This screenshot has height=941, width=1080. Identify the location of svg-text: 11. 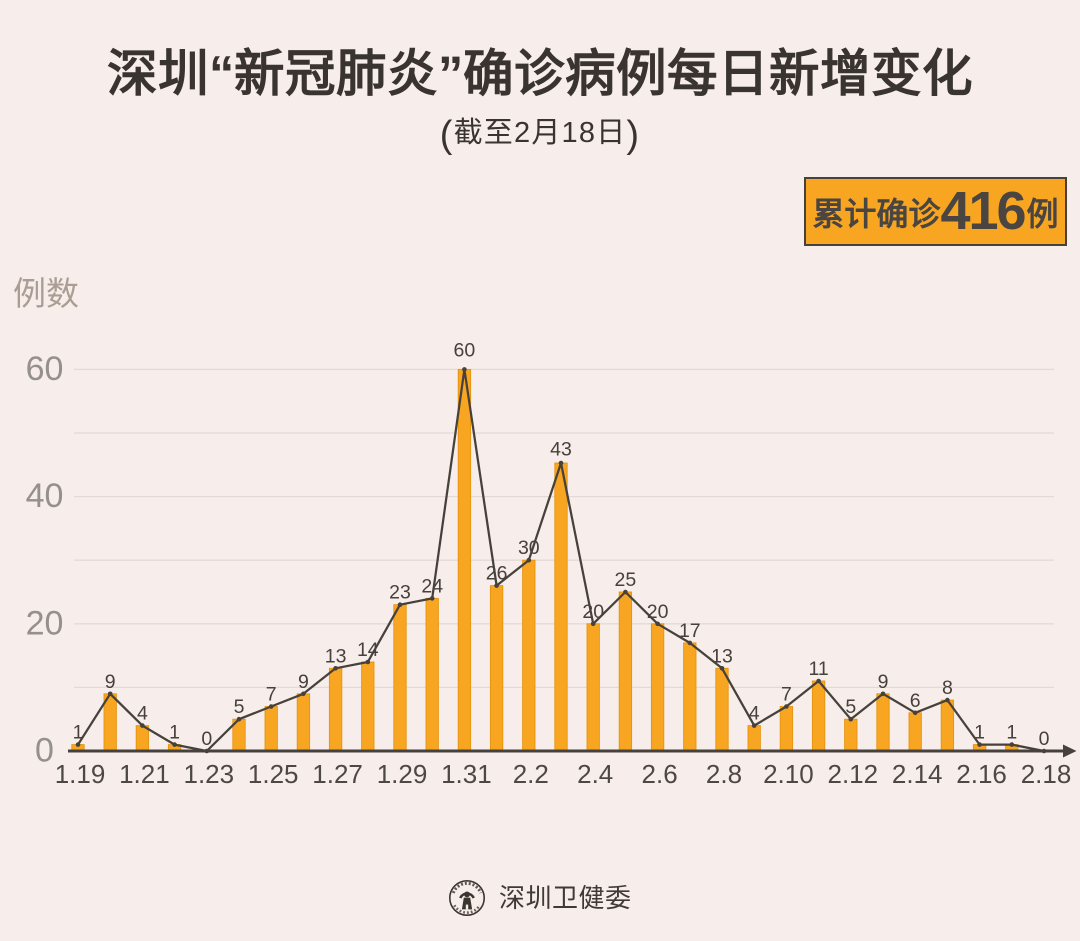
(818, 669).